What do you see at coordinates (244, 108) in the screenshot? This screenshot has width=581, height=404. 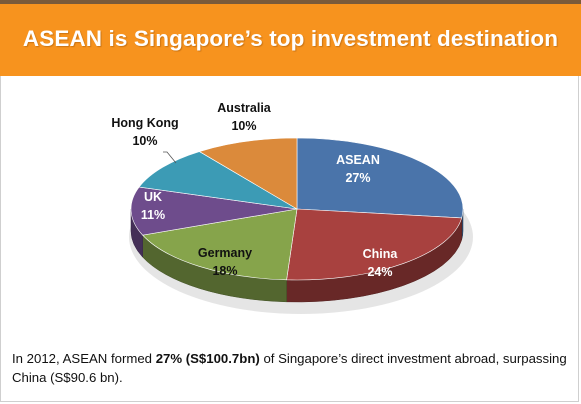 I see `slice-label-australia: Australia` at bounding box center [244, 108].